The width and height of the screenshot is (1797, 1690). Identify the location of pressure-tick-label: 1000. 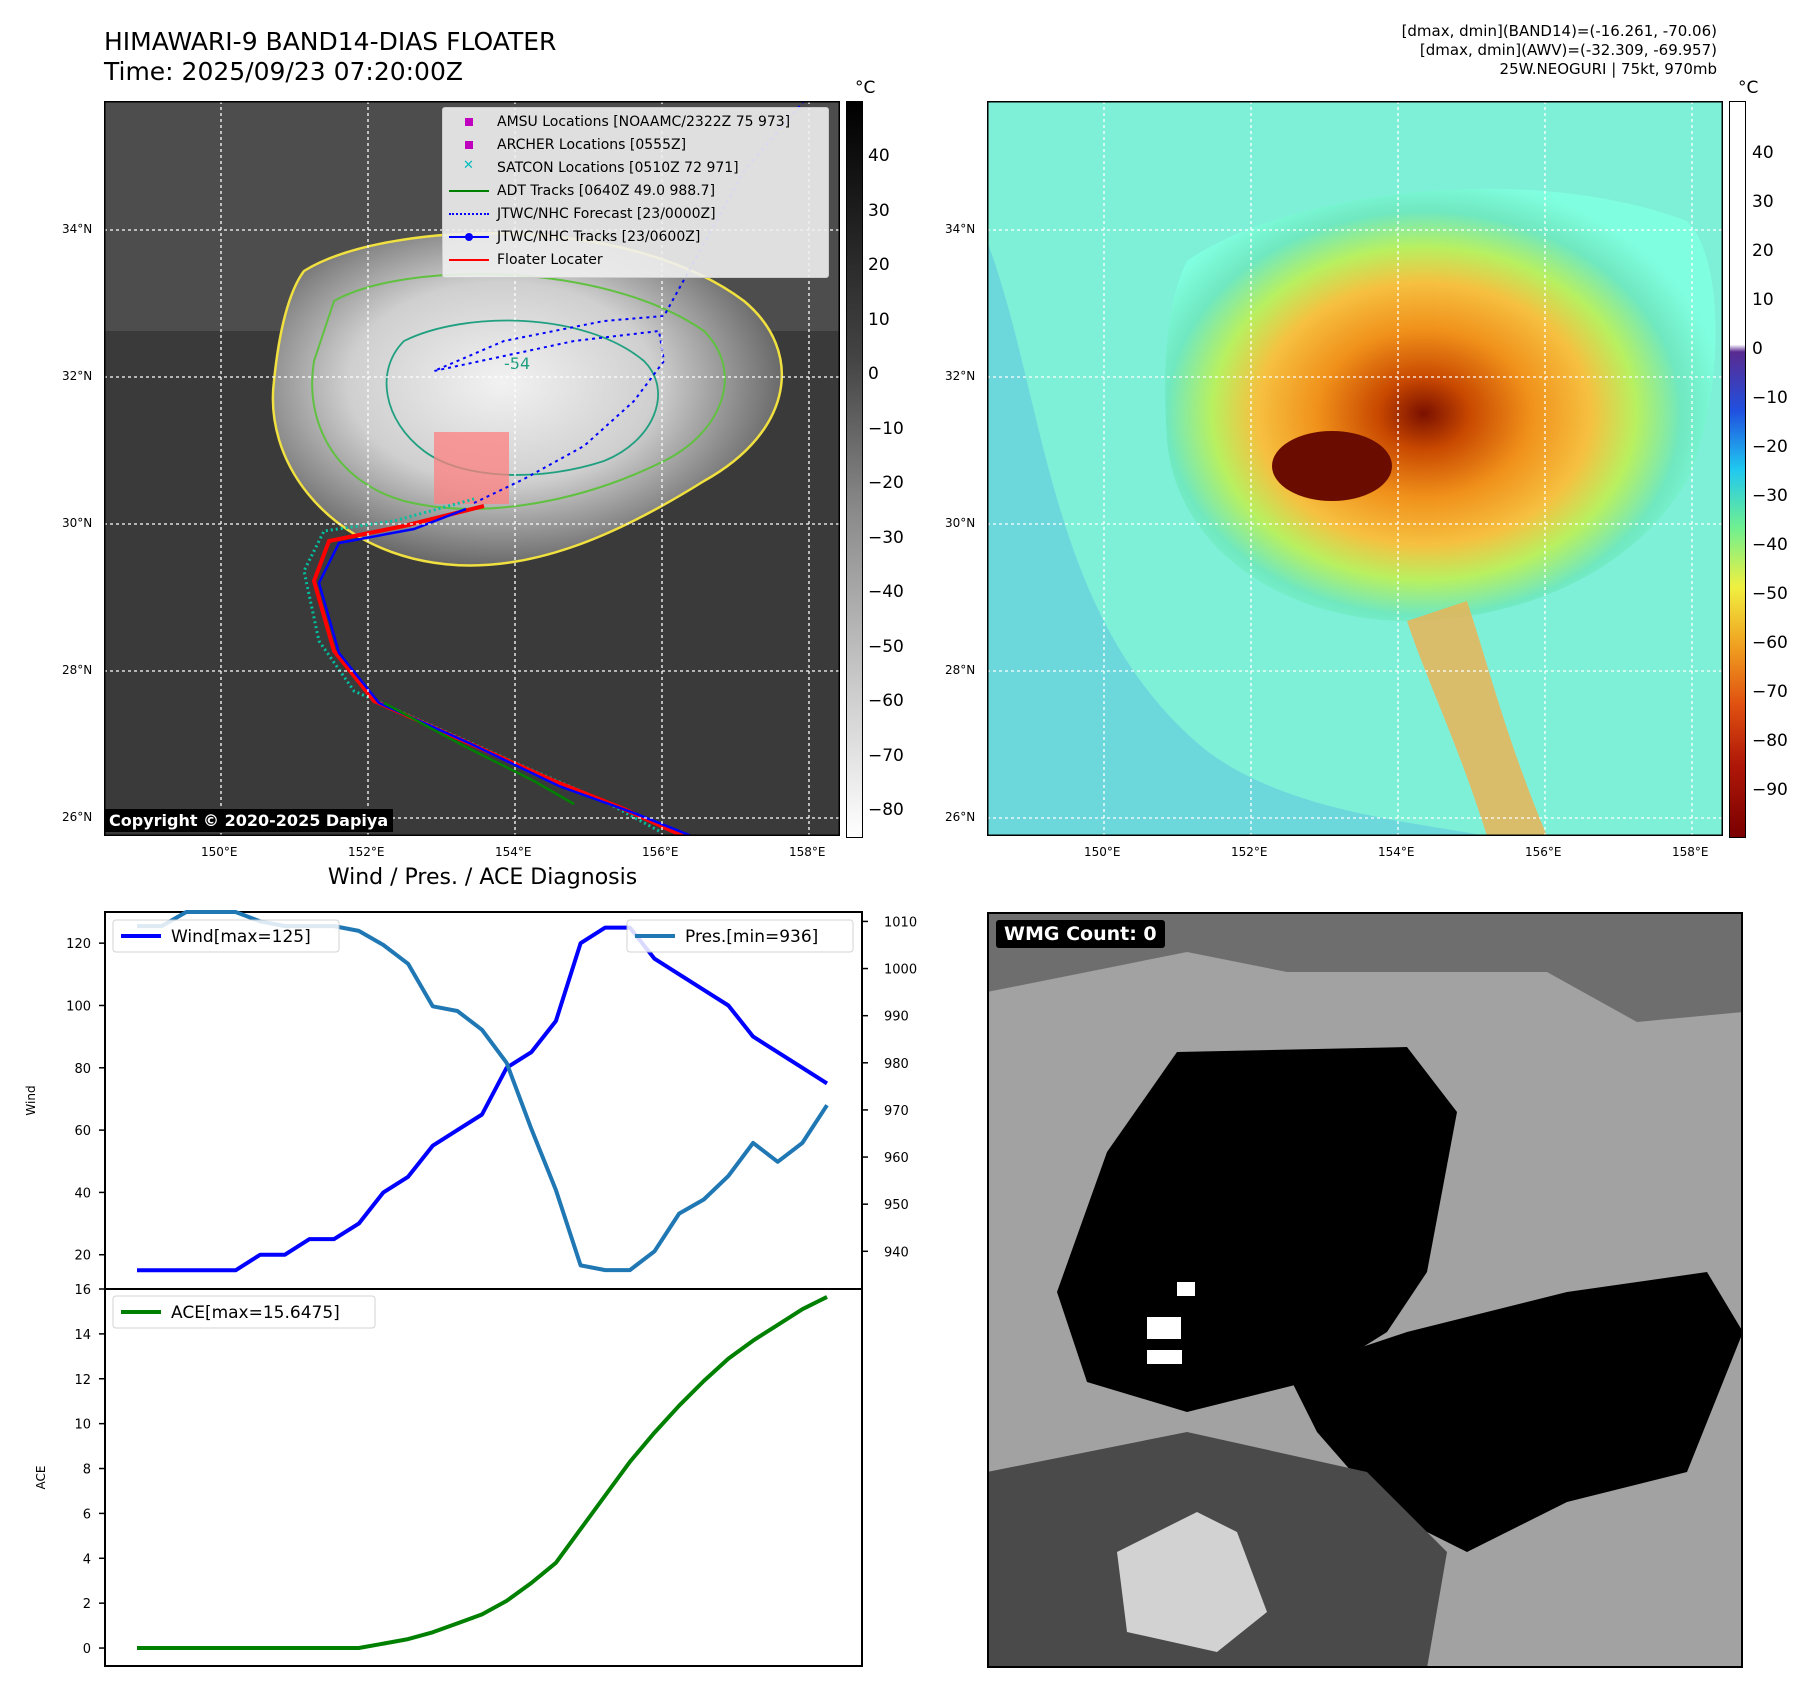
(900, 970).